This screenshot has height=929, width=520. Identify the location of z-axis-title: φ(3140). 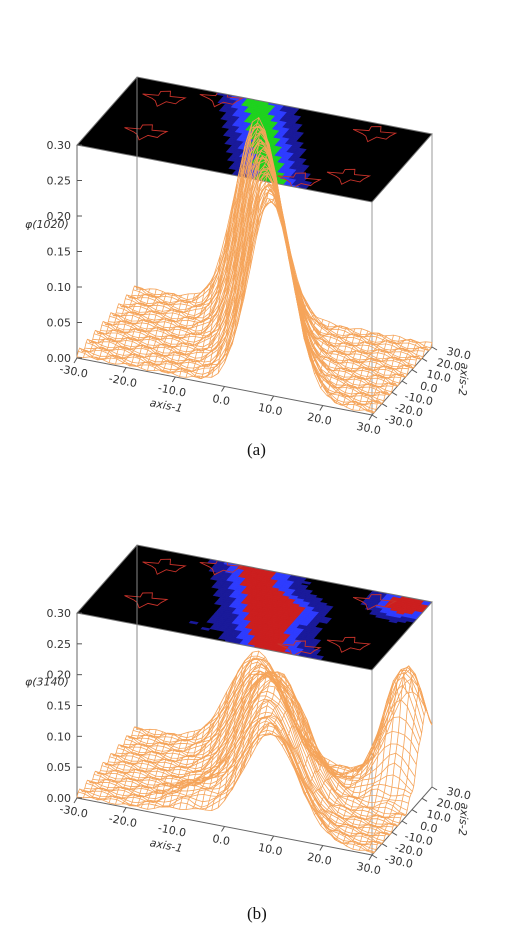
(47, 681).